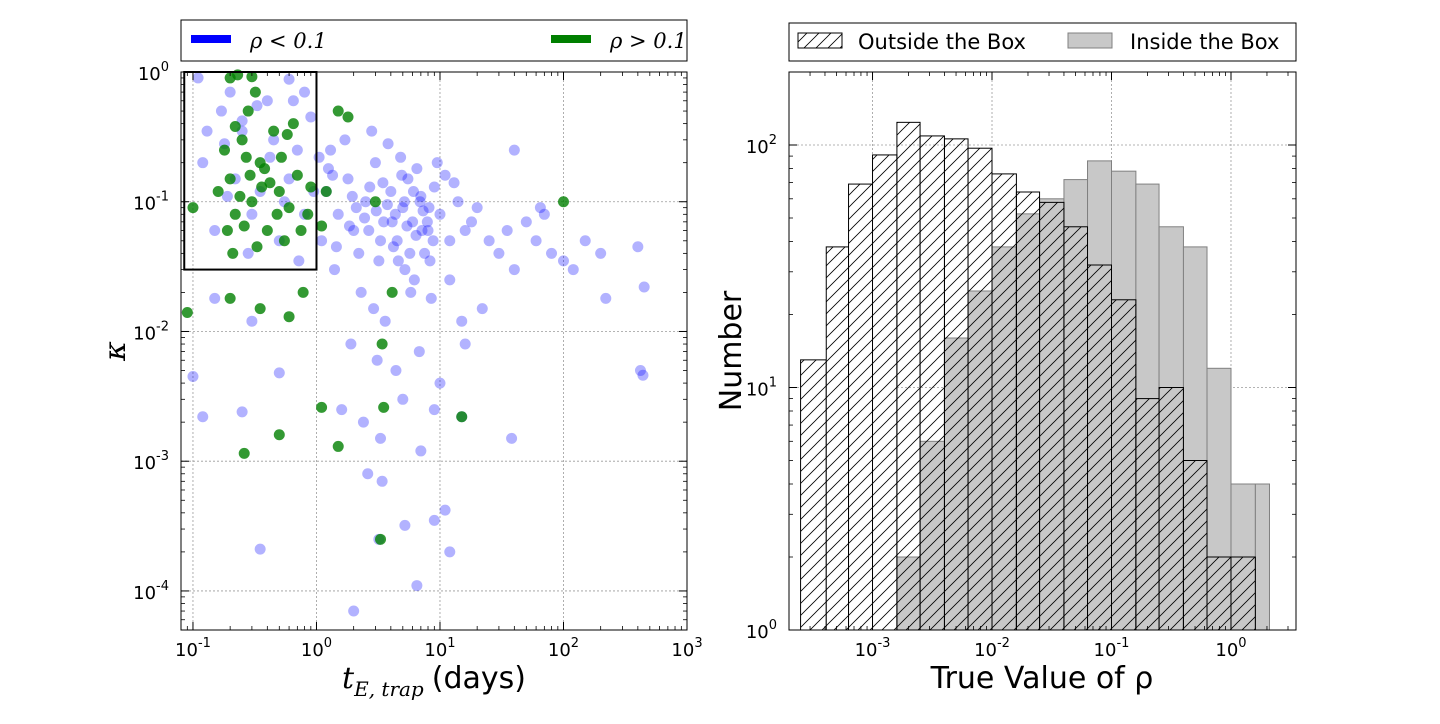 The height and width of the screenshot is (724, 1440). Describe the element at coordinates (571, 39) in the screenshot. I see `legend-swatch-rho-high` at that location.